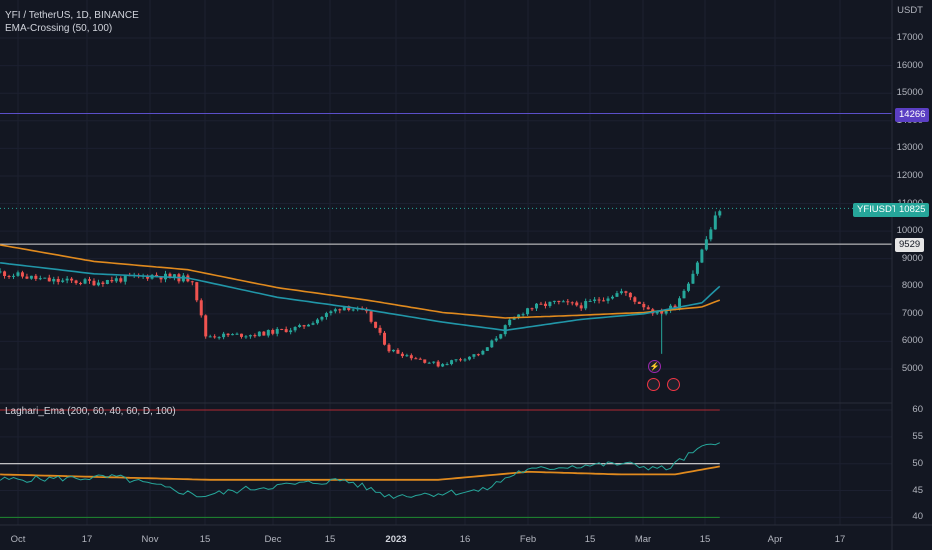  What do you see at coordinates (910, 245) in the screenshot?
I see `white-level-badge: 9529` at bounding box center [910, 245].